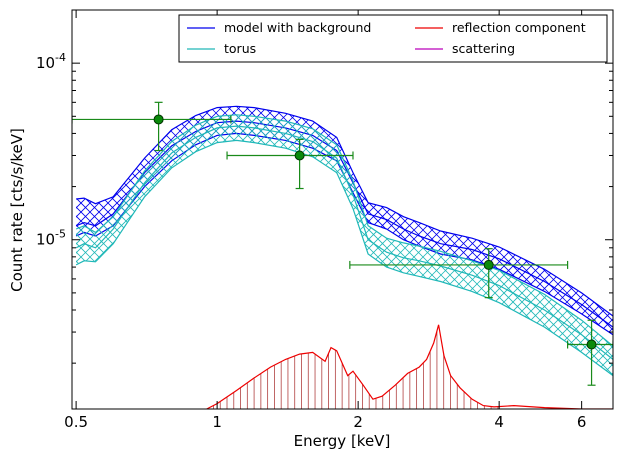 This screenshot has width=624, height=463. What do you see at coordinates (240, 48) in the screenshot?
I see `legend-label-torus: torus` at bounding box center [240, 48].